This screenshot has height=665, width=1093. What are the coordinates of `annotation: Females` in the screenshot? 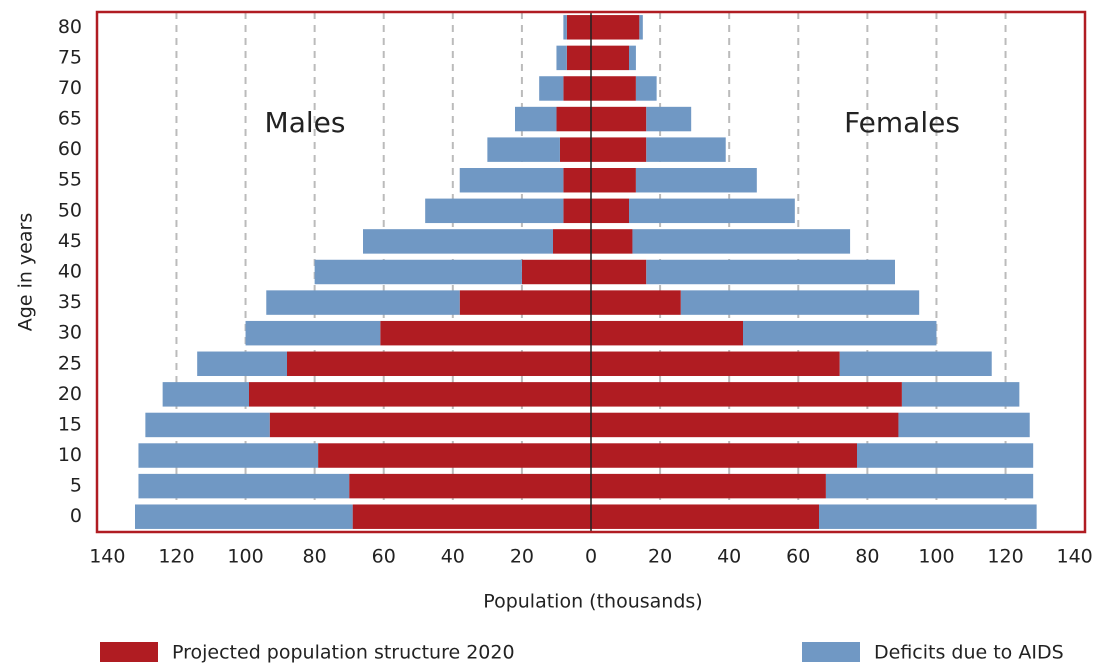 It's located at (902, 122).